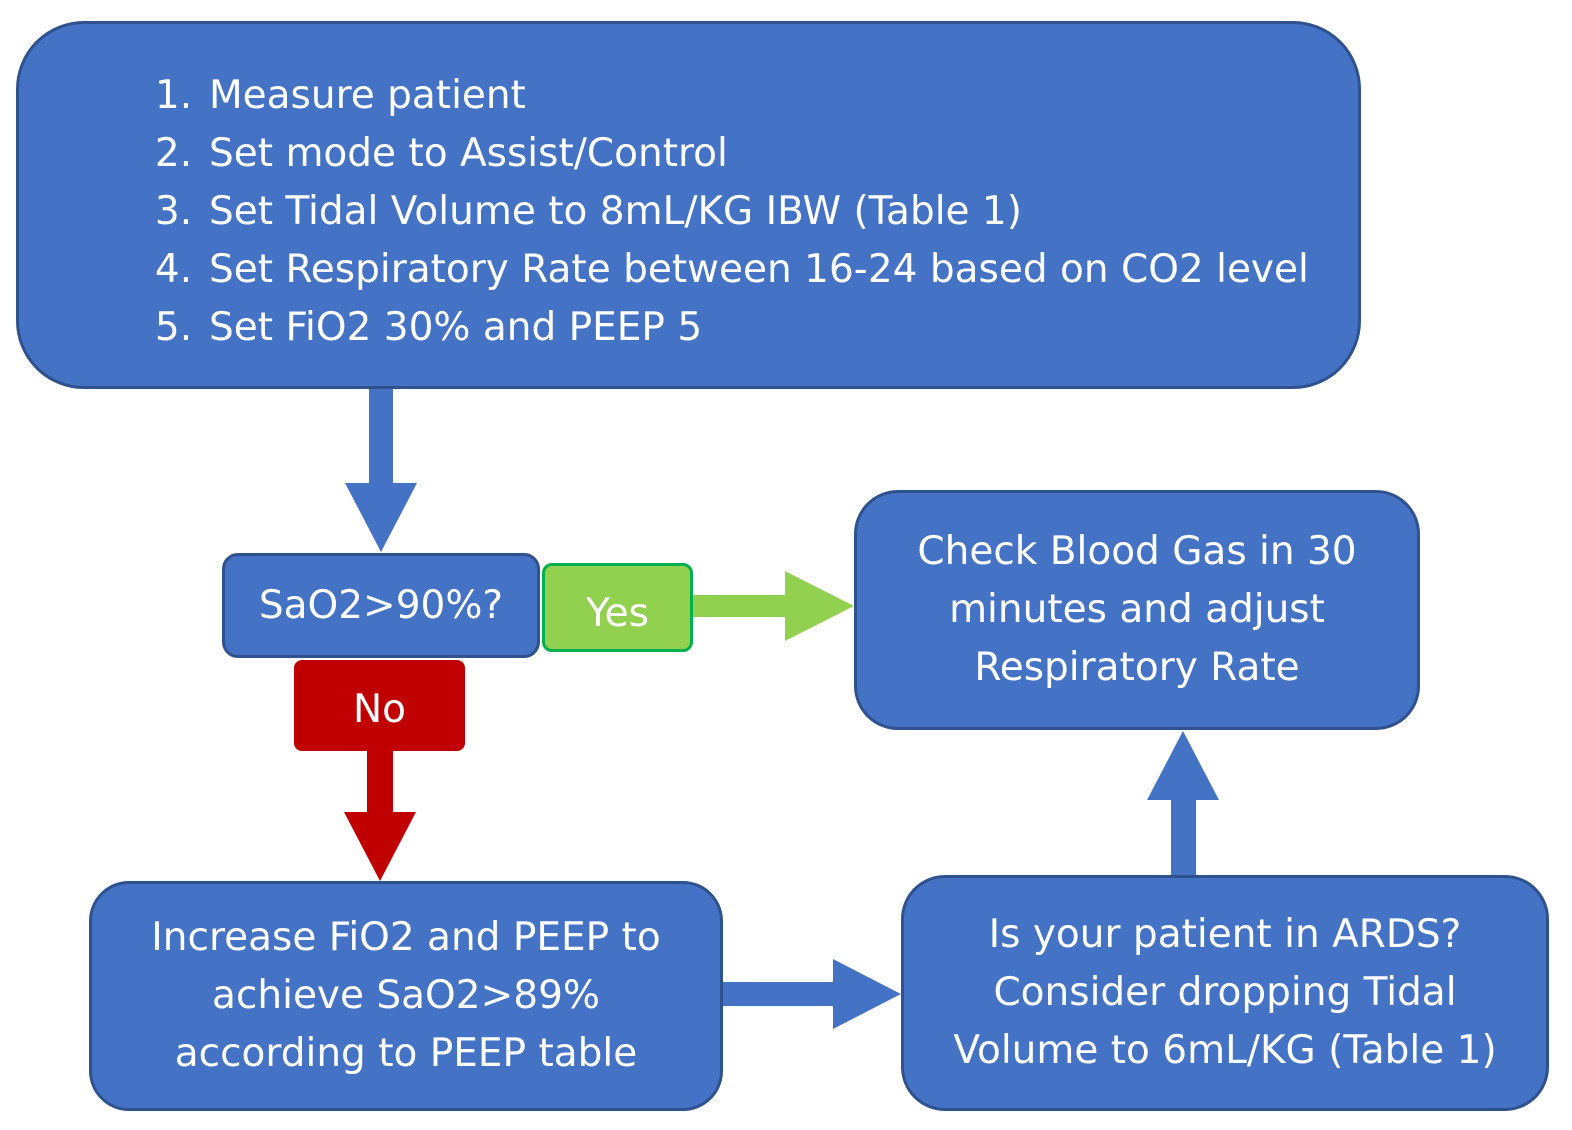 The width and height of the screenshot is (1572, 1130). Describe the element at coordinates (380, 815) in the screenshot. I see `arrow-no-to-increase` at that location.